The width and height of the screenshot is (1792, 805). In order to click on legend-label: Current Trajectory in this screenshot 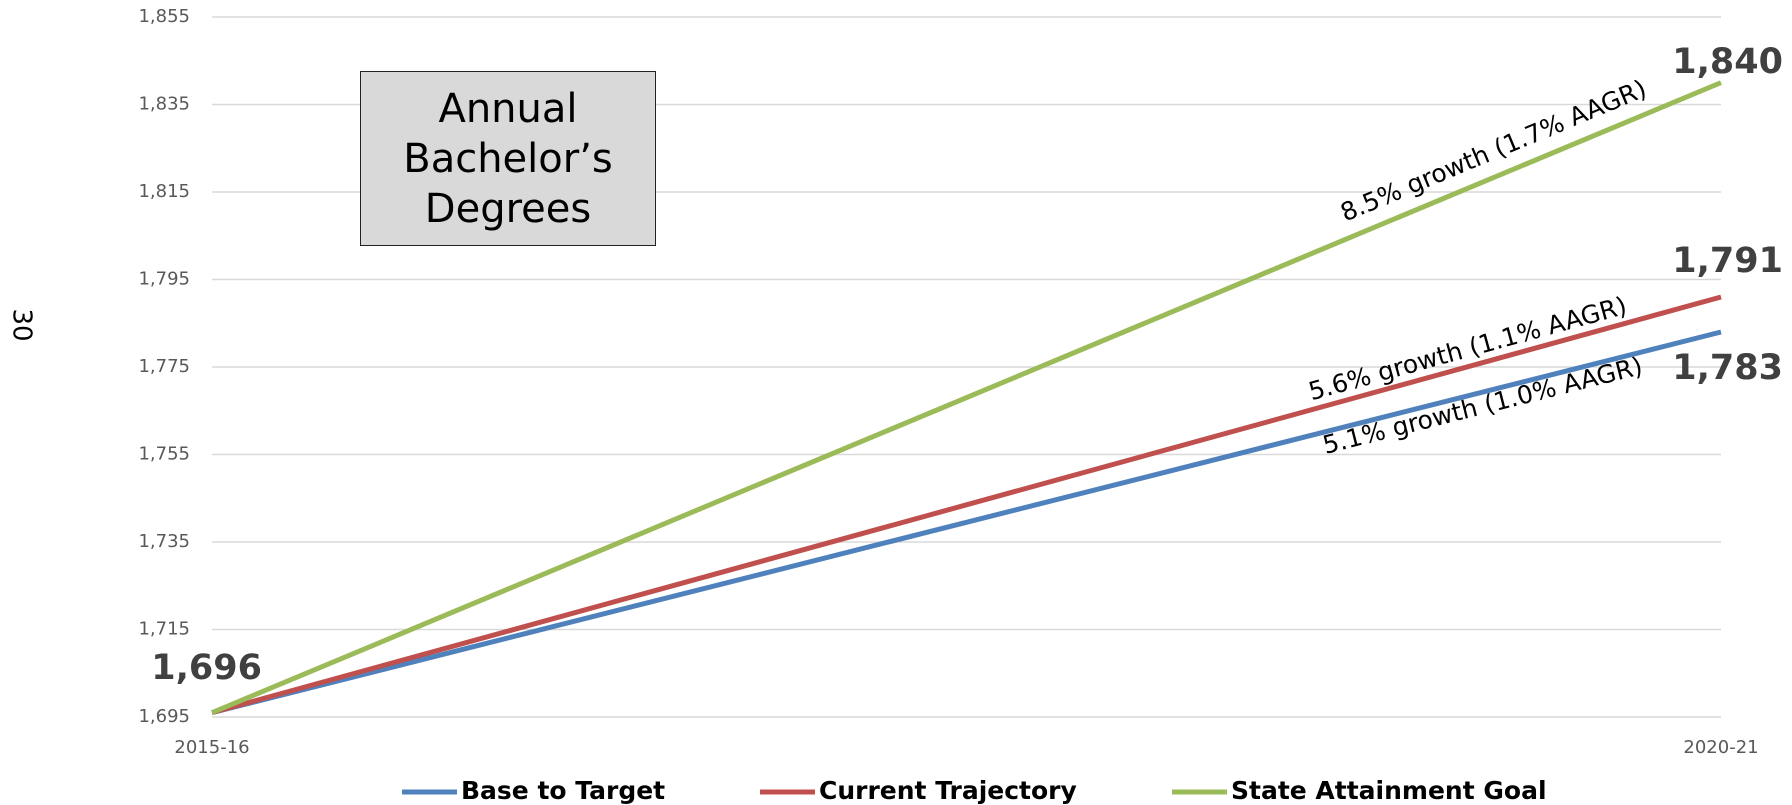, I will do `click(948, 790)`.